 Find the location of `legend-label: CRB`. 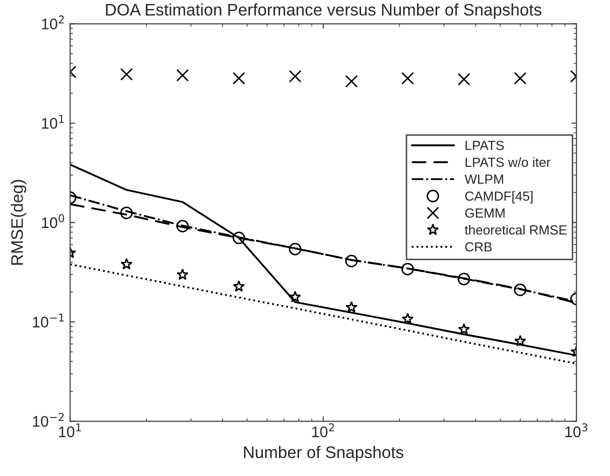

legend-label: CRB is located at coordinates (478, 247).